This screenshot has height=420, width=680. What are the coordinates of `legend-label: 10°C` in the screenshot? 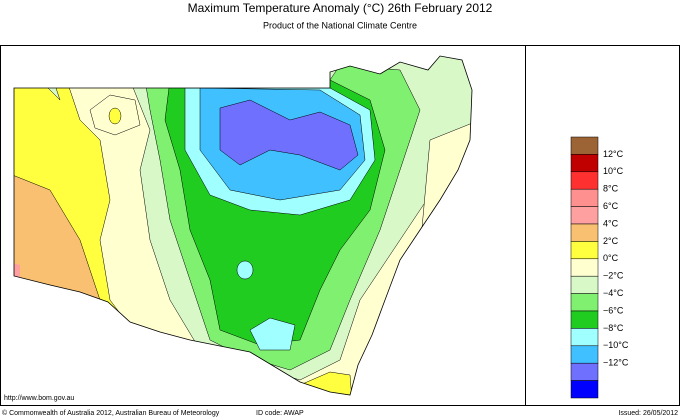 It's located at (613, 171).